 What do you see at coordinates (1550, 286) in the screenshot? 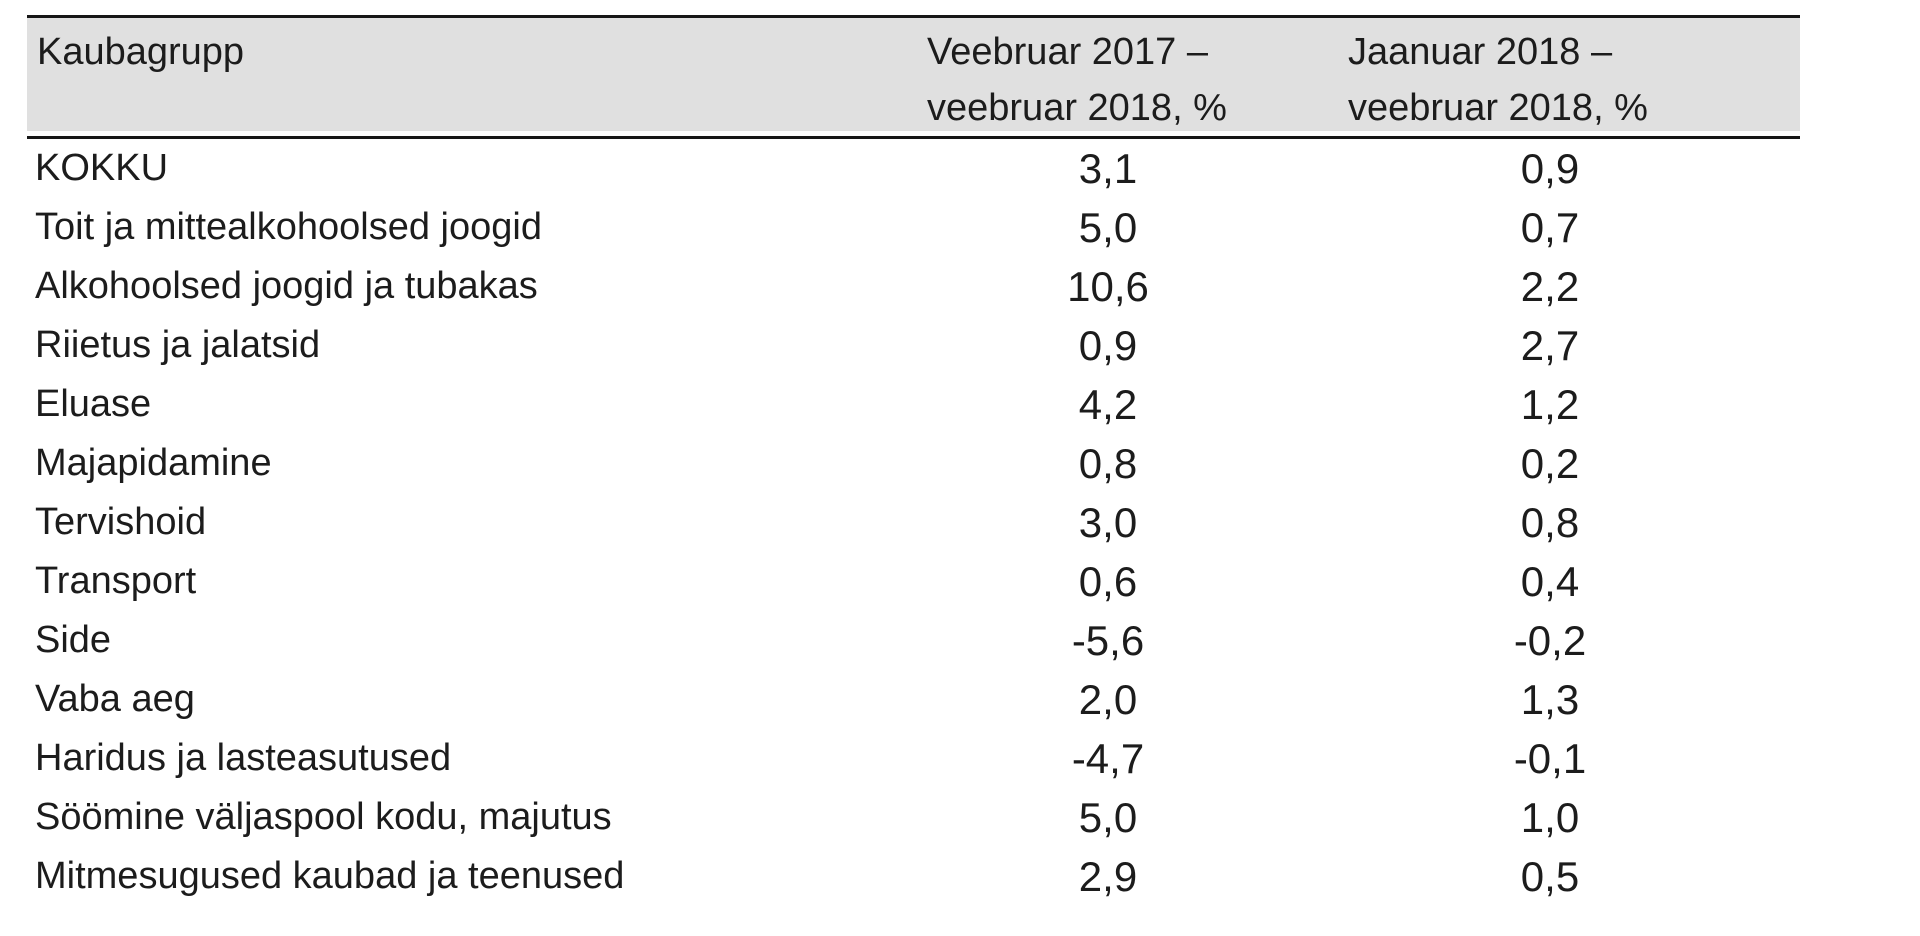
I see `row-value-monthly: 2,2` at bounding box center [1550, 286].